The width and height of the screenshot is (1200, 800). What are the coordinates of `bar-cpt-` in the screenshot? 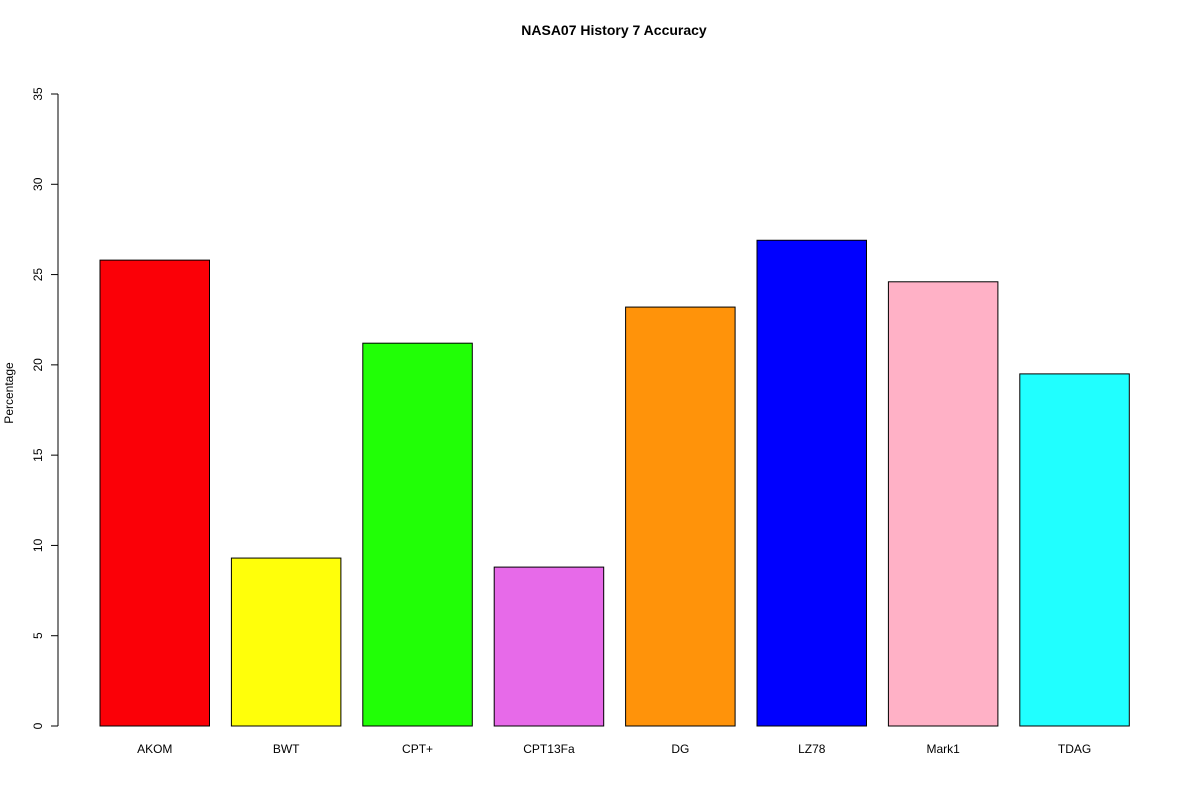 It's located at (417, 534).